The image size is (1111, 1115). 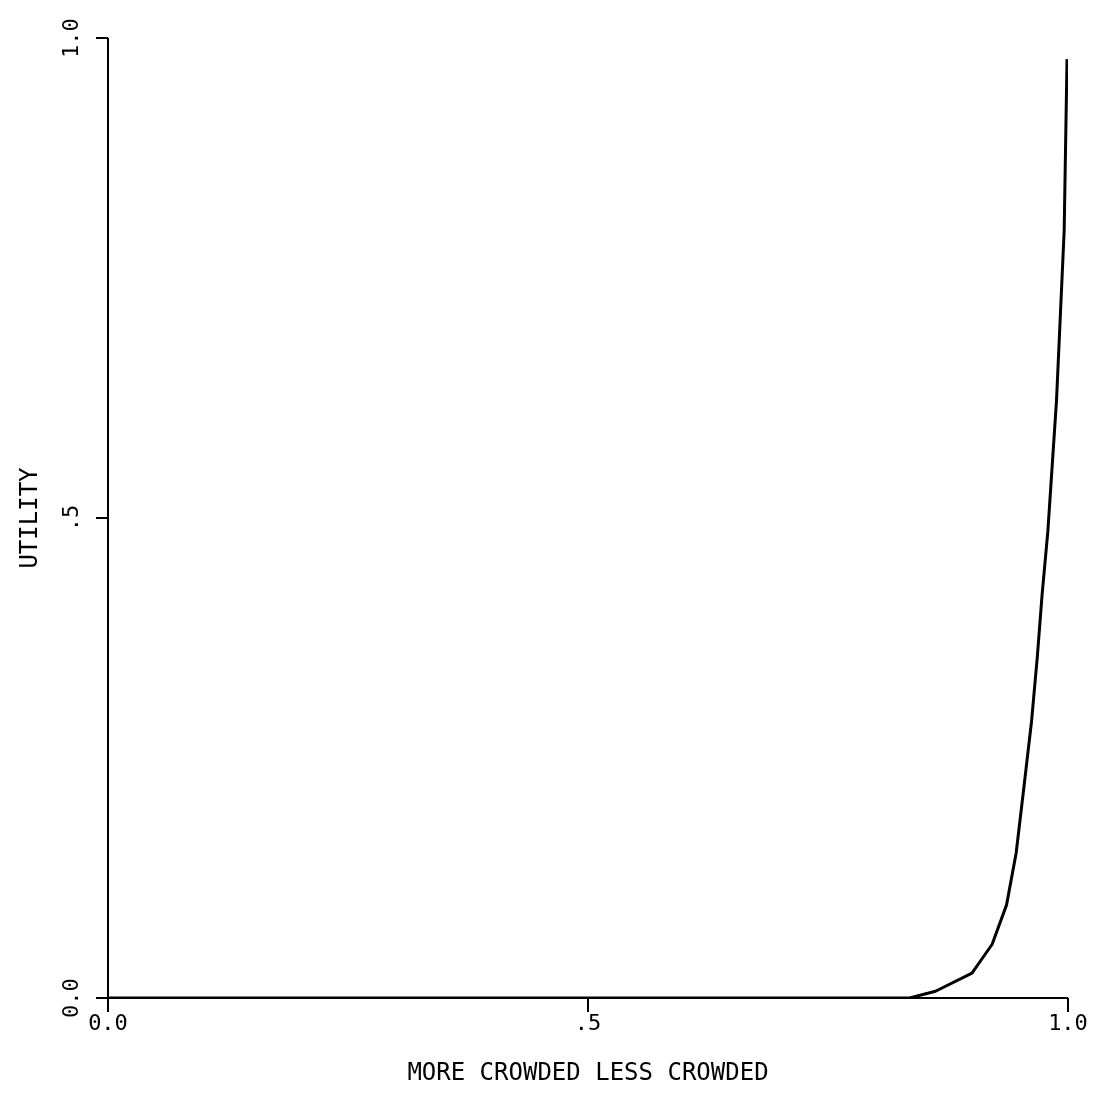 What do you see at coordinates (588, 1072) in the screenshot?
I see `x-axis-title: MORE CROWDED LESS CROWDED` at bounding box center [588, 1072].